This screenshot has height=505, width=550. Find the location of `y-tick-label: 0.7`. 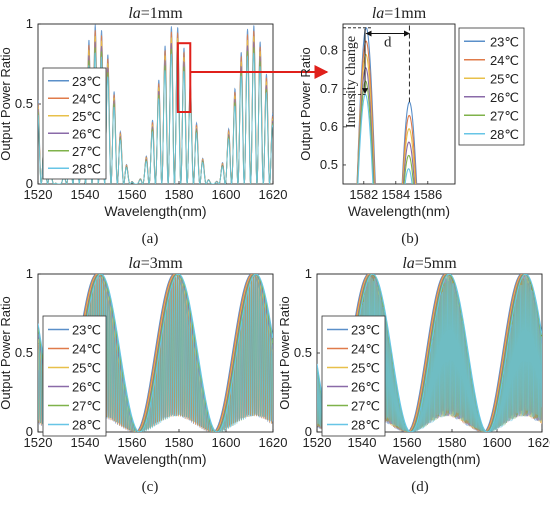

y-tick-label: 0.7 is located at coordinates (329, 88).